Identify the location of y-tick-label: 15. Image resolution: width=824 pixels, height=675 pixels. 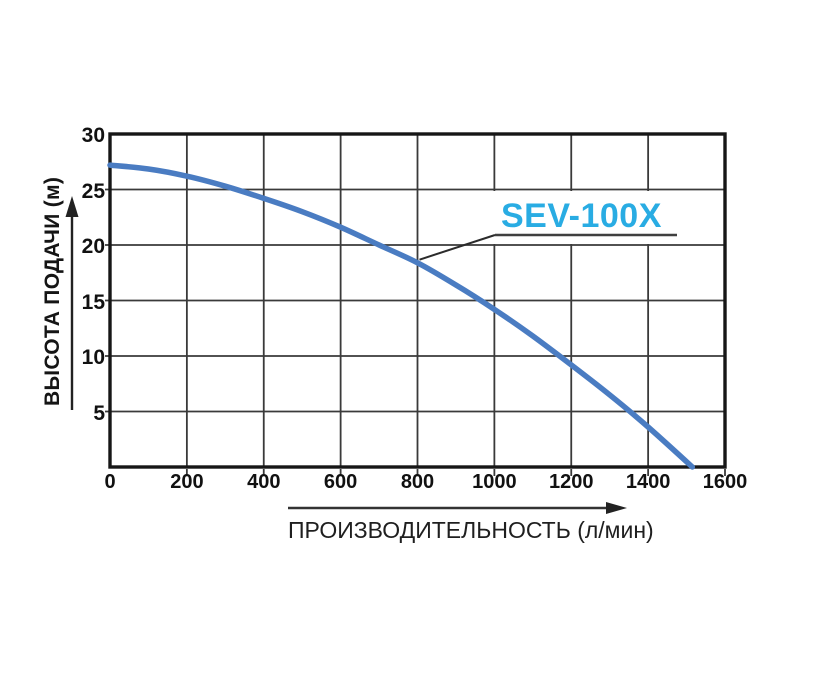
(93, 302).